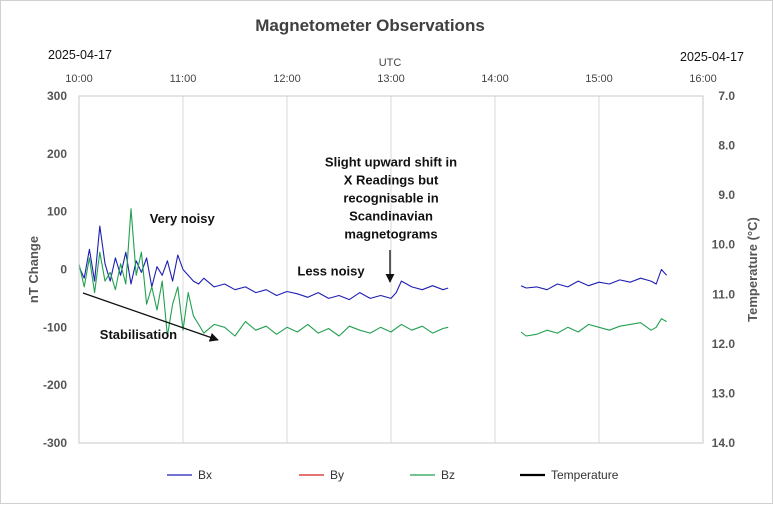 The image size is (773, 509). Describe the element at coordinates (448, 475) in the screenshot. I see `legend-label-bz: Bz` at that location.